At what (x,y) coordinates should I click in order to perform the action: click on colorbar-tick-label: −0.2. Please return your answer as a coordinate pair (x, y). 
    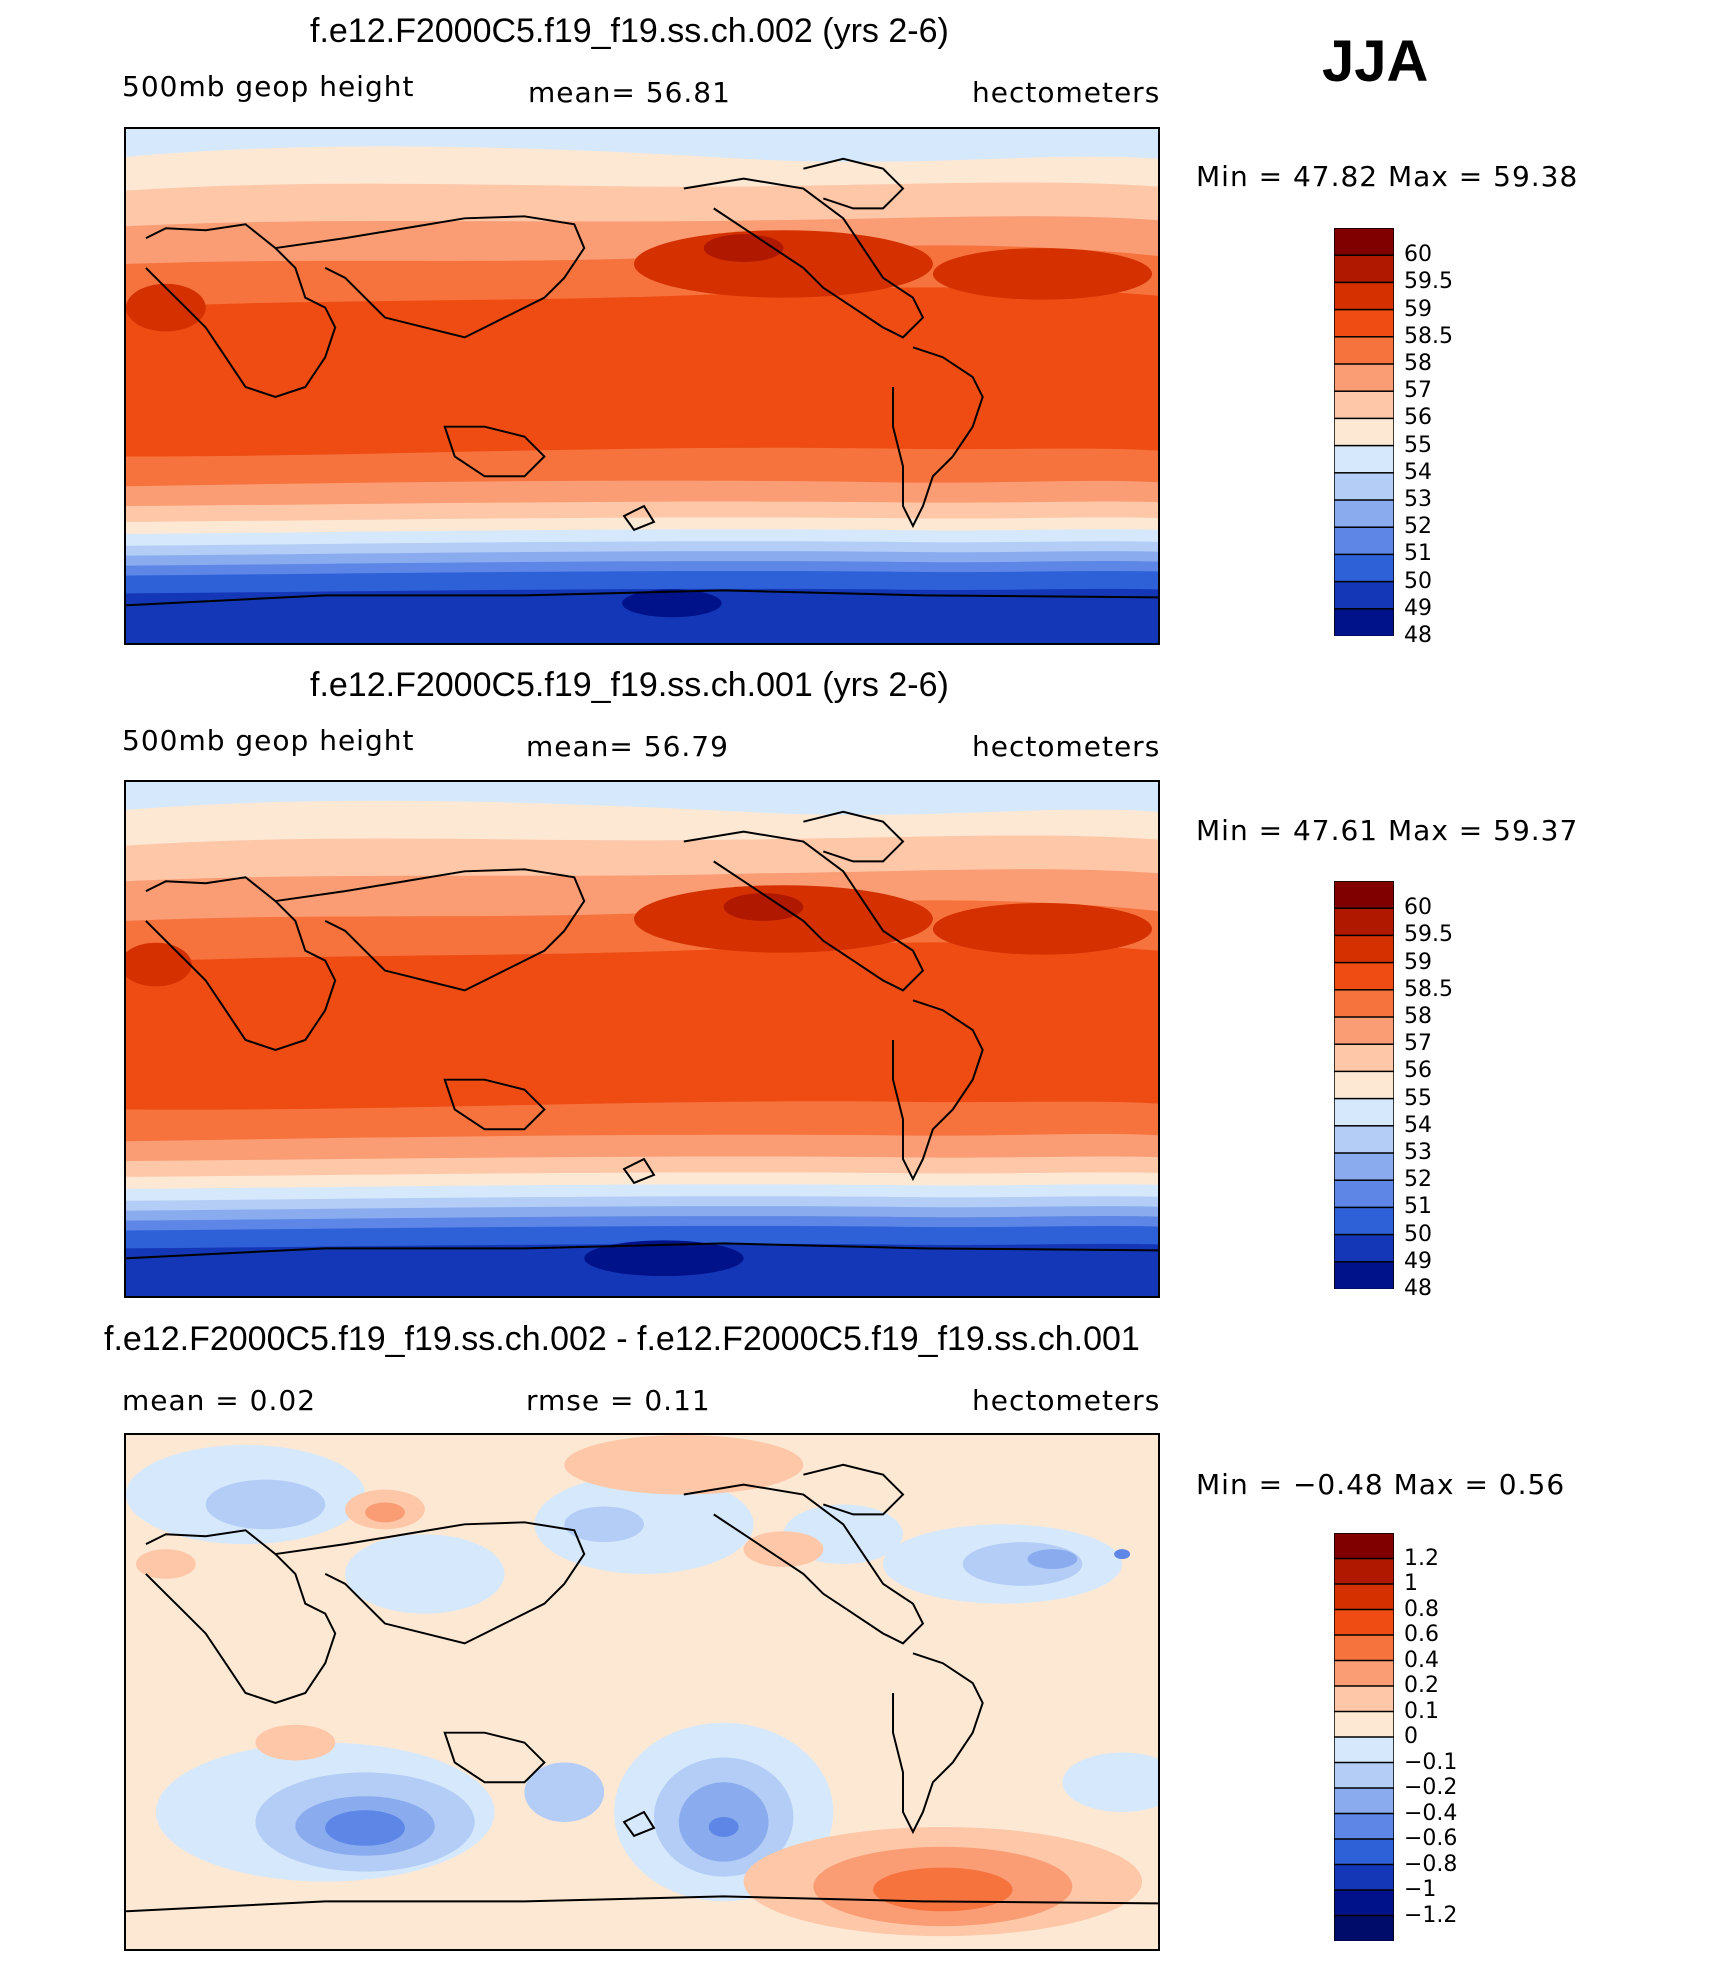
    Looking at the image, I should click on (1431, 1787).